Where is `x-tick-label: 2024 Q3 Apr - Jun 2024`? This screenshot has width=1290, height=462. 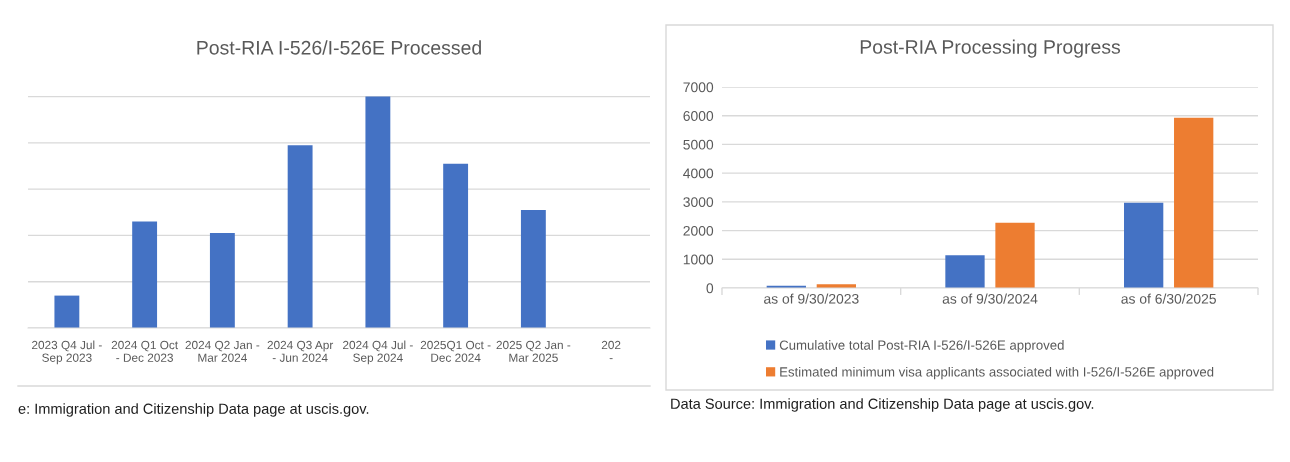 x-tick-label: 2024 Q3 Apr - Jun 2024 is located at coordinates (300, 351).